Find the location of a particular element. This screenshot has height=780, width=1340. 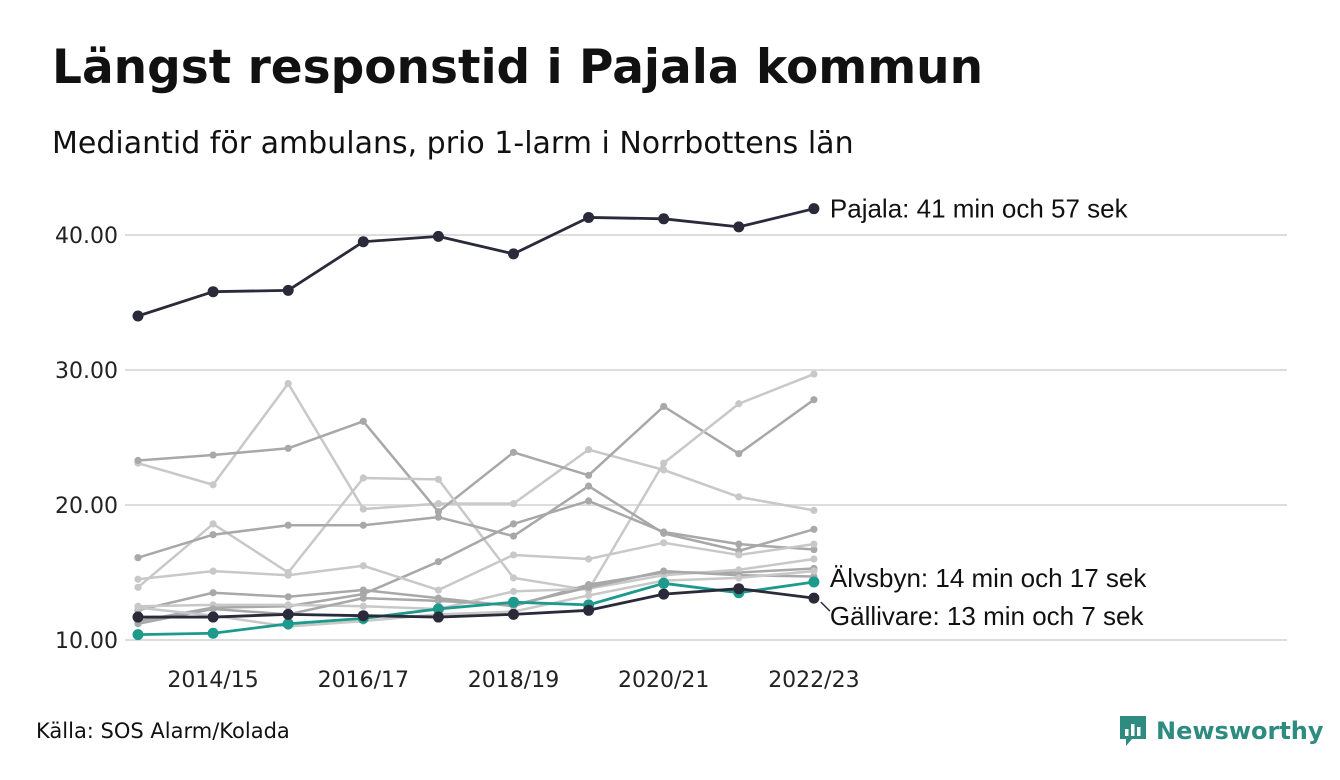

other-series-9-line is located at coordinates (475, 597).